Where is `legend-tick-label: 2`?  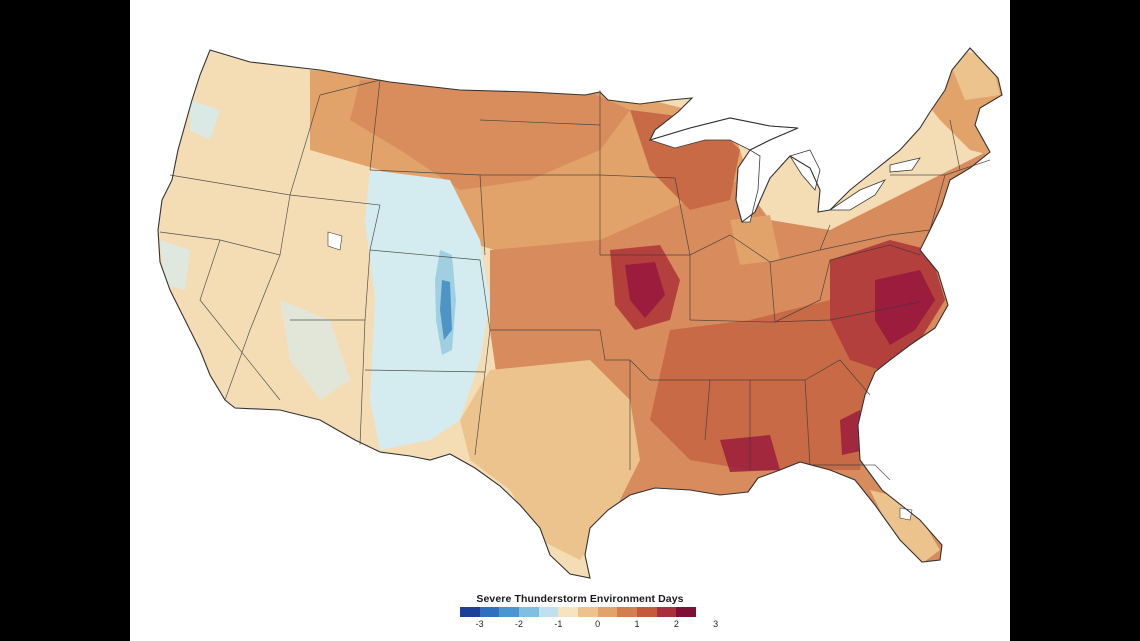 legend-tick-label: 2 is located at coordinates (676, 624).